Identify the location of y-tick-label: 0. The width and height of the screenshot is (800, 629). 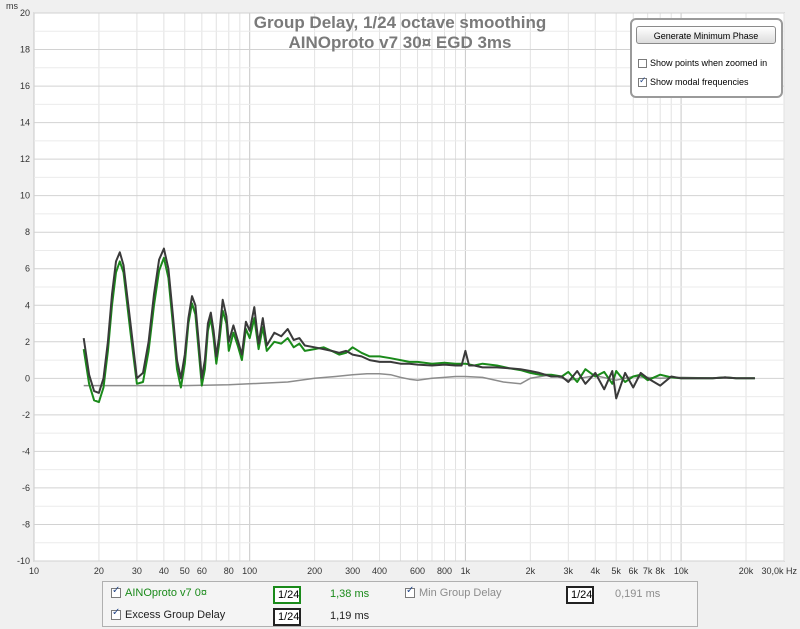
(27, 378).